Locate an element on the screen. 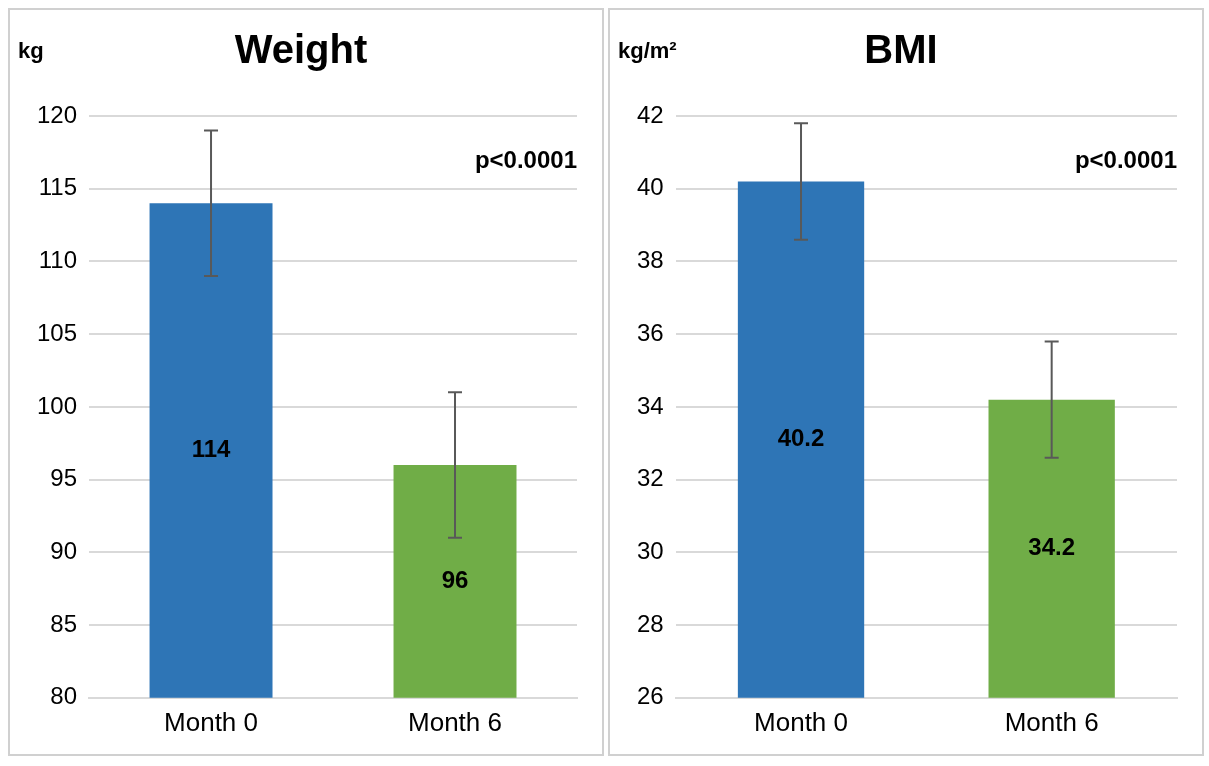 The height and width of the screenshot is (766, 1209). y-tick-label: 80 is located at coordinates (64, 696).